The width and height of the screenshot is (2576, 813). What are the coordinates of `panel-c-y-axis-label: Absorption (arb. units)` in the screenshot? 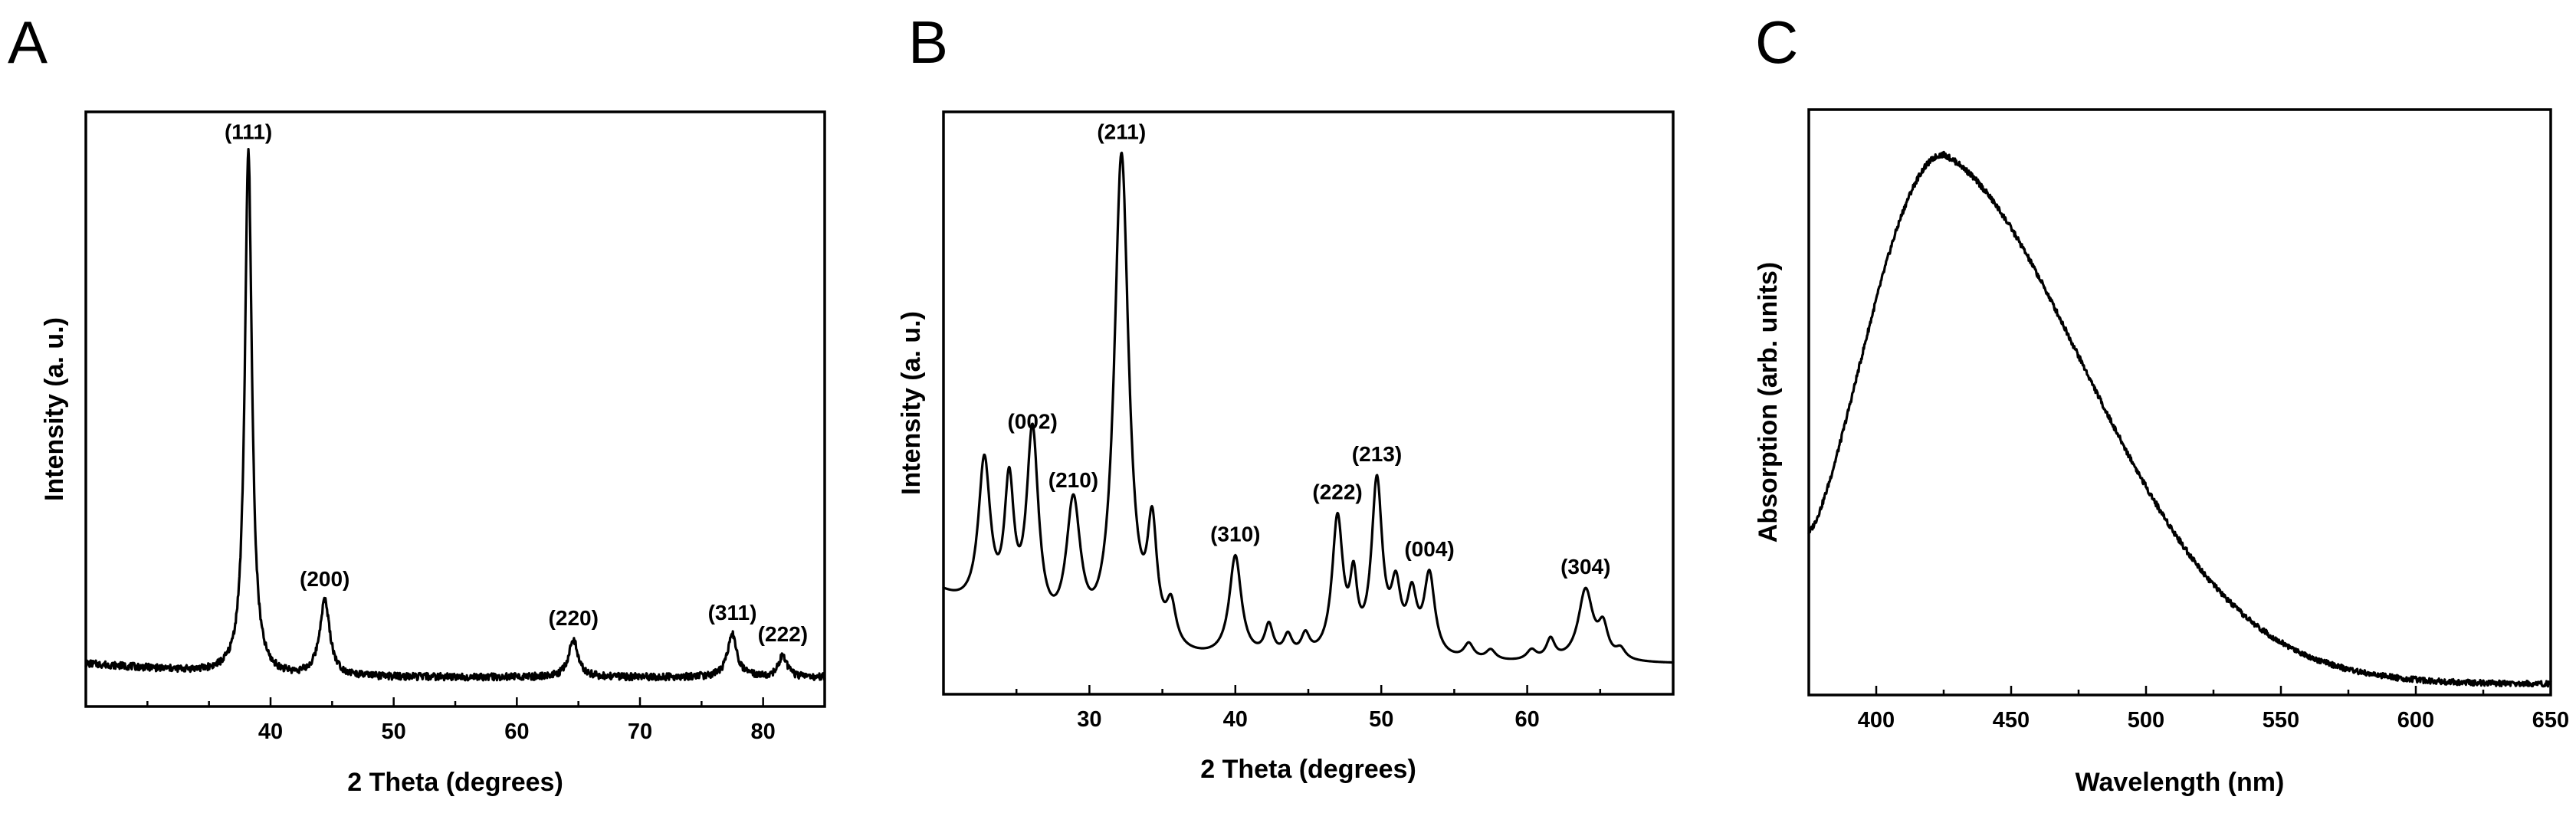 It's located at (1768, 403).